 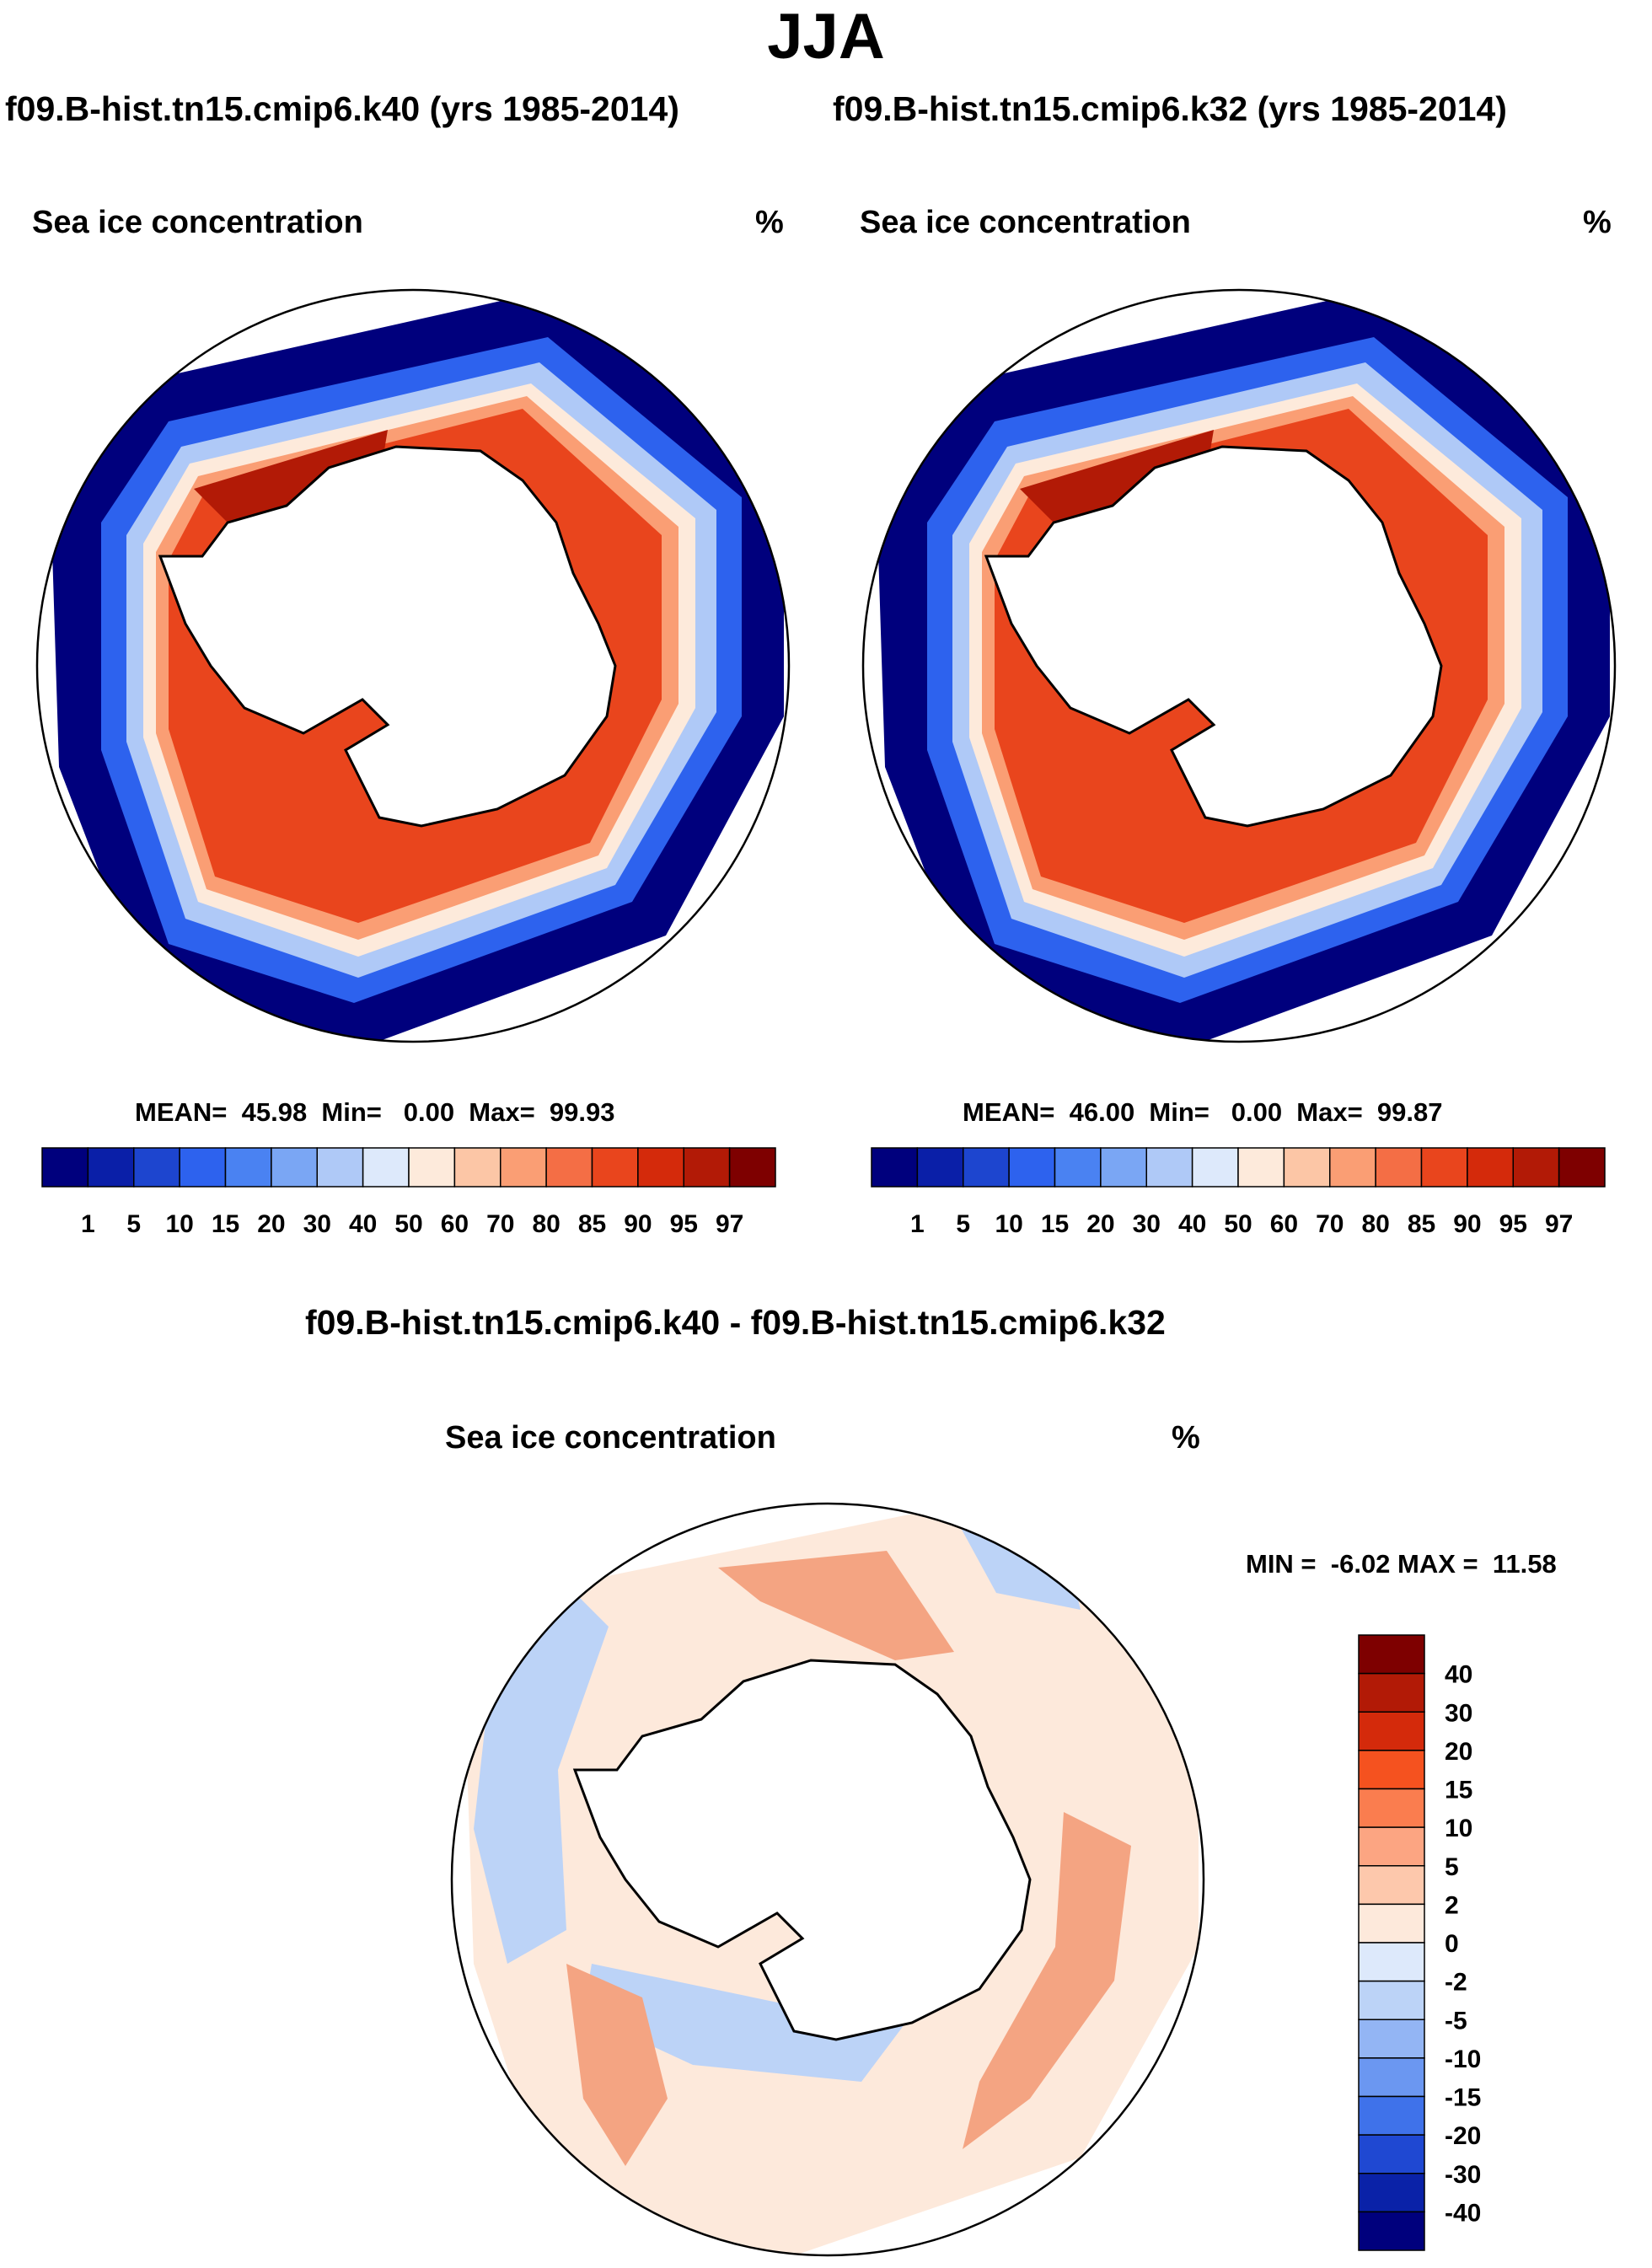 I want to click on colorbar-2-tick-label: 90, so click(x=1467, y=1224).